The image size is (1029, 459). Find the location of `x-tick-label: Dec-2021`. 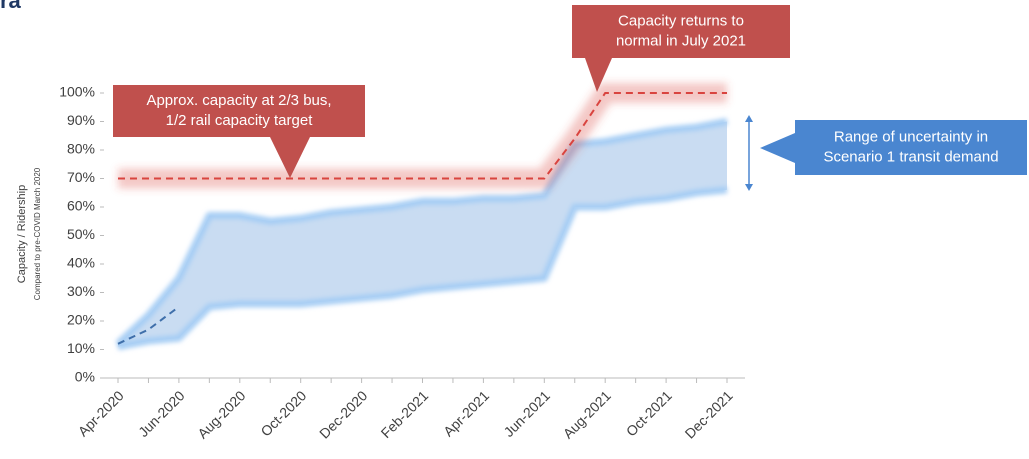

x-tick-label: Dec-2021 is located at coordinates (709, 414).